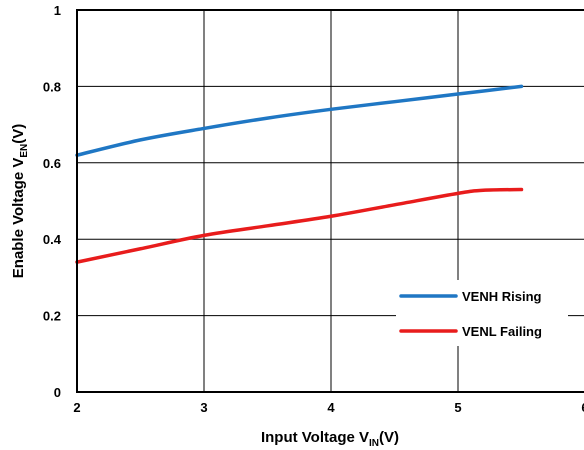 The width and height of the screenshot is (584, 450). I want to click on y-axis-title: Enable Voltage VEN(V), so click(20, 201).